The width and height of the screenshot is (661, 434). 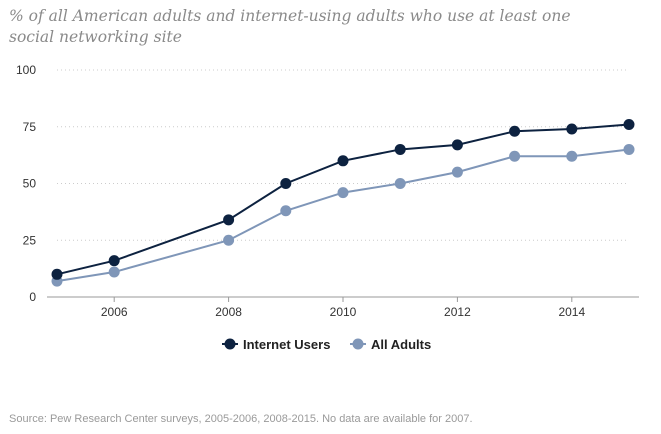 What do you see at coordinates (343, 312) in the screenshot?
I see `x-tick-label-2010: 2010` at bounding box center [343, 312].